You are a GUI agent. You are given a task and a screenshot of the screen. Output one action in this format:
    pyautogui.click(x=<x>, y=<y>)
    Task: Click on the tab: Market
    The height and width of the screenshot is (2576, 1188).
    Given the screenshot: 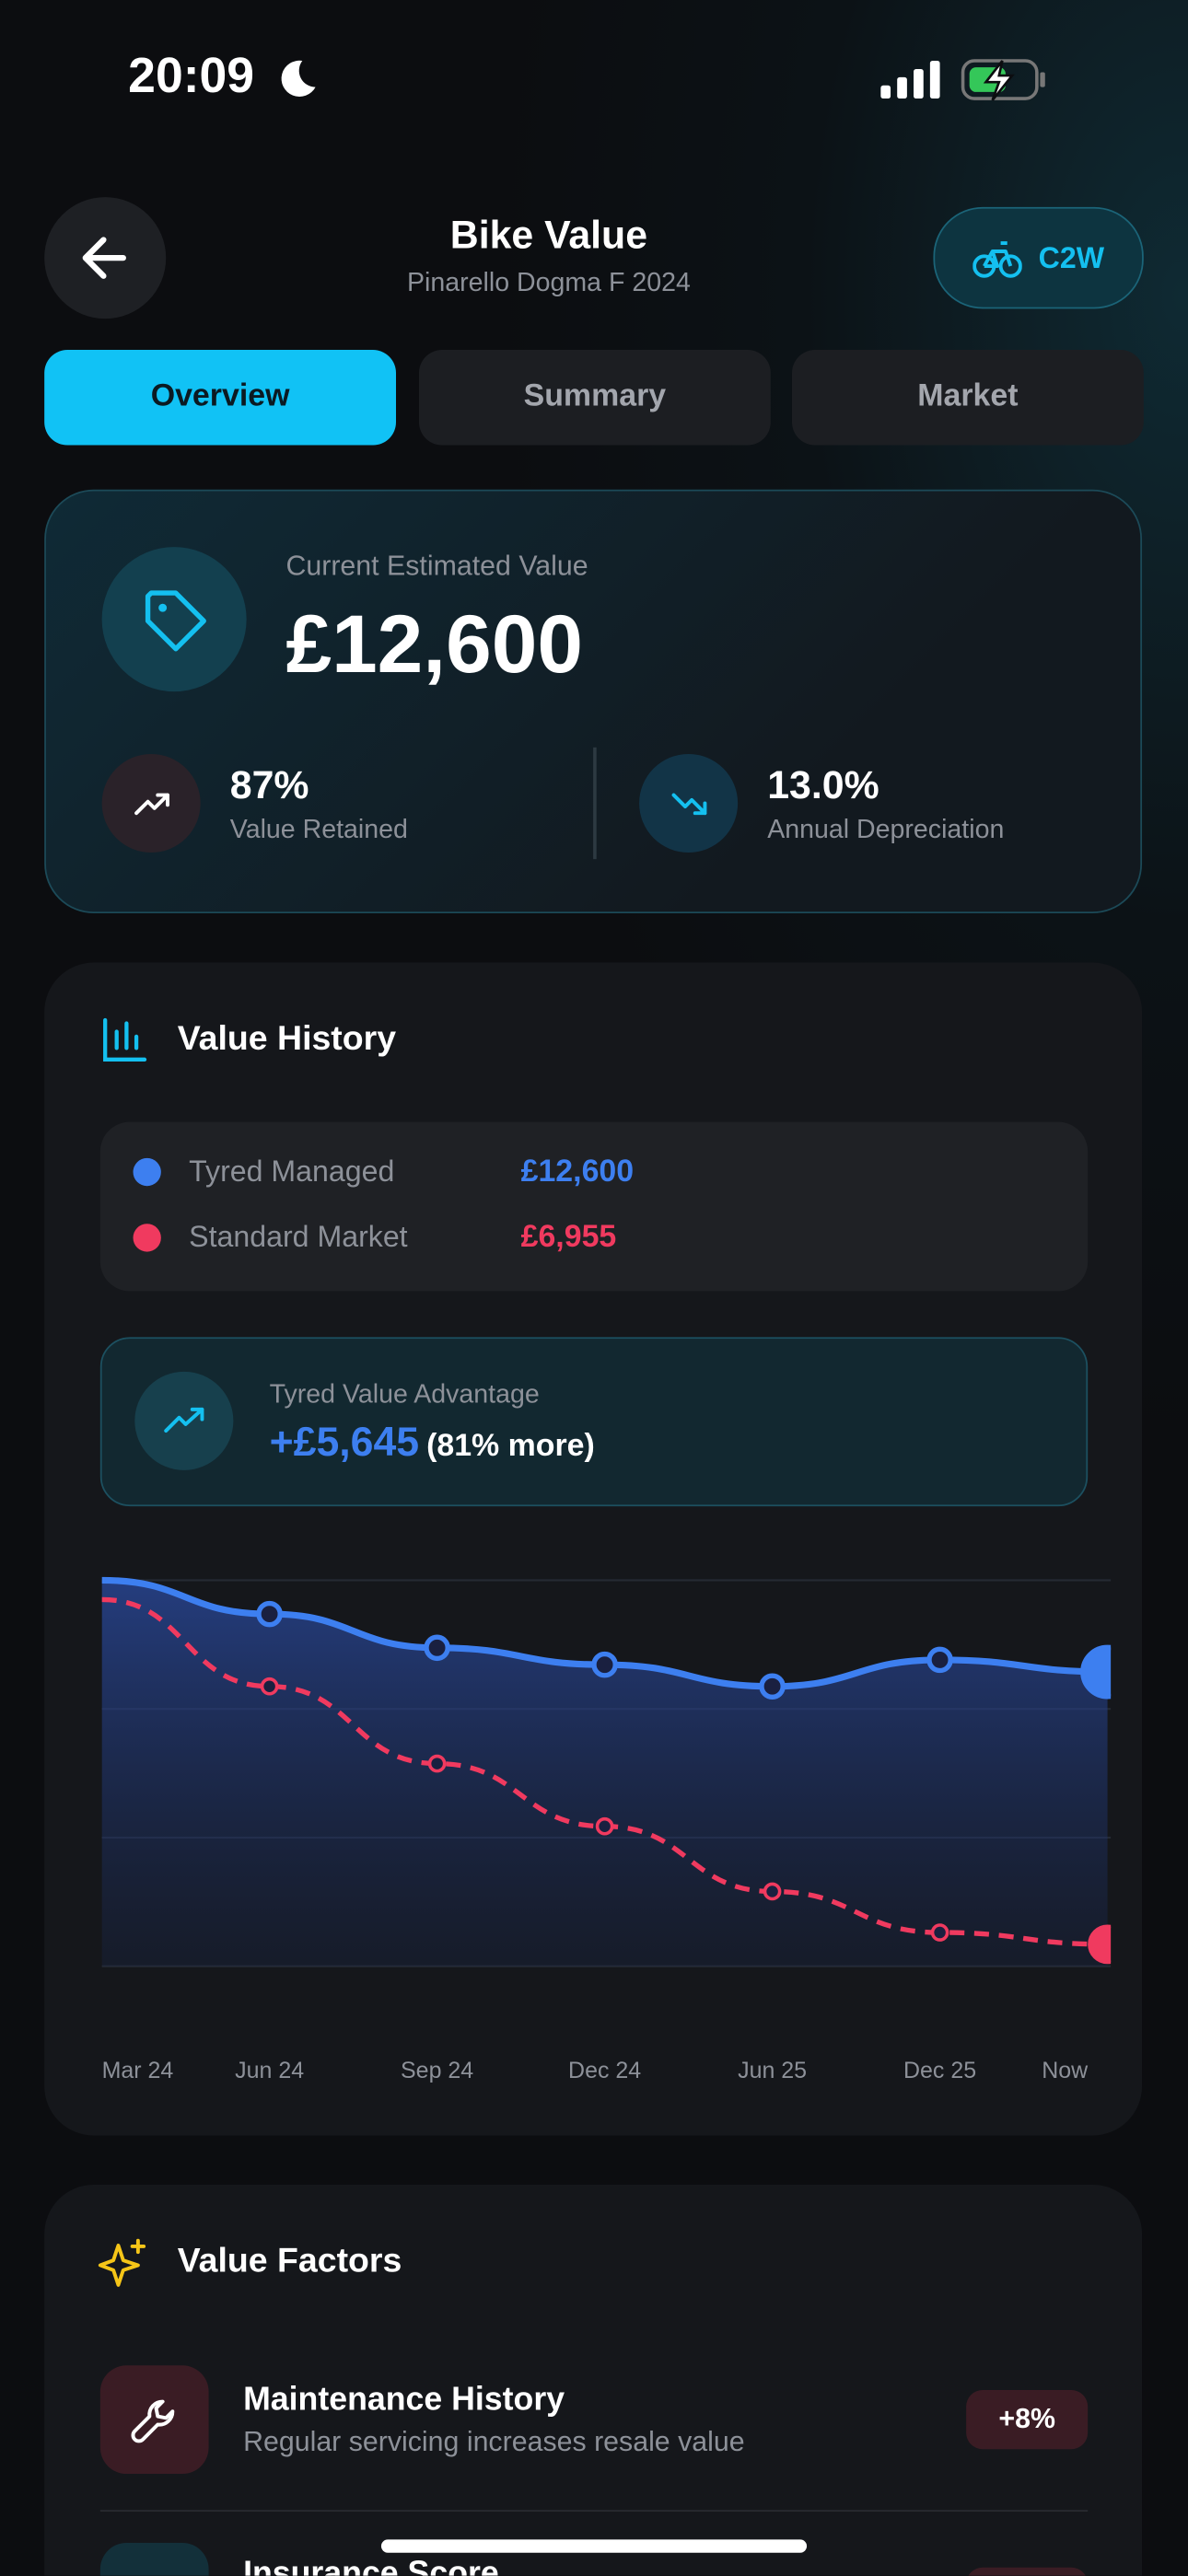 What is the action you would take?
    pyautogui.click(x=967, y=398)
    